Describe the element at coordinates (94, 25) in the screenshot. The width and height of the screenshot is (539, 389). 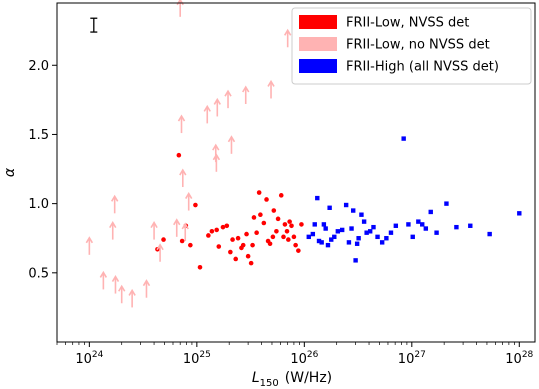
I see `error-bar` at that location.